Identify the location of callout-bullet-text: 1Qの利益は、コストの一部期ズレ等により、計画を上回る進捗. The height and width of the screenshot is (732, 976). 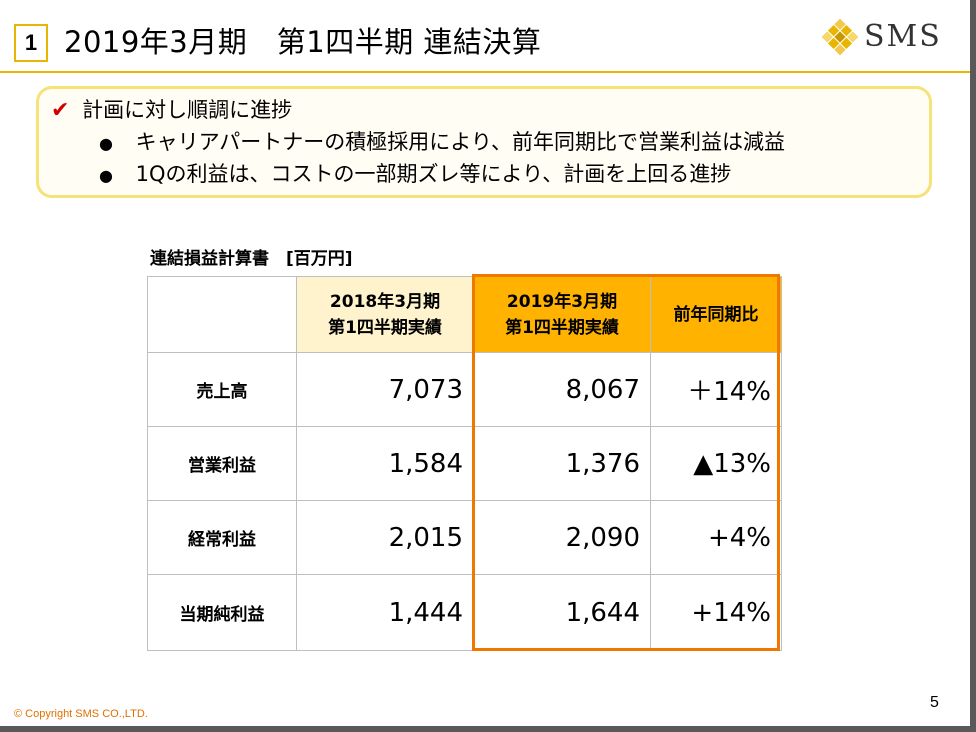
(433, 174).